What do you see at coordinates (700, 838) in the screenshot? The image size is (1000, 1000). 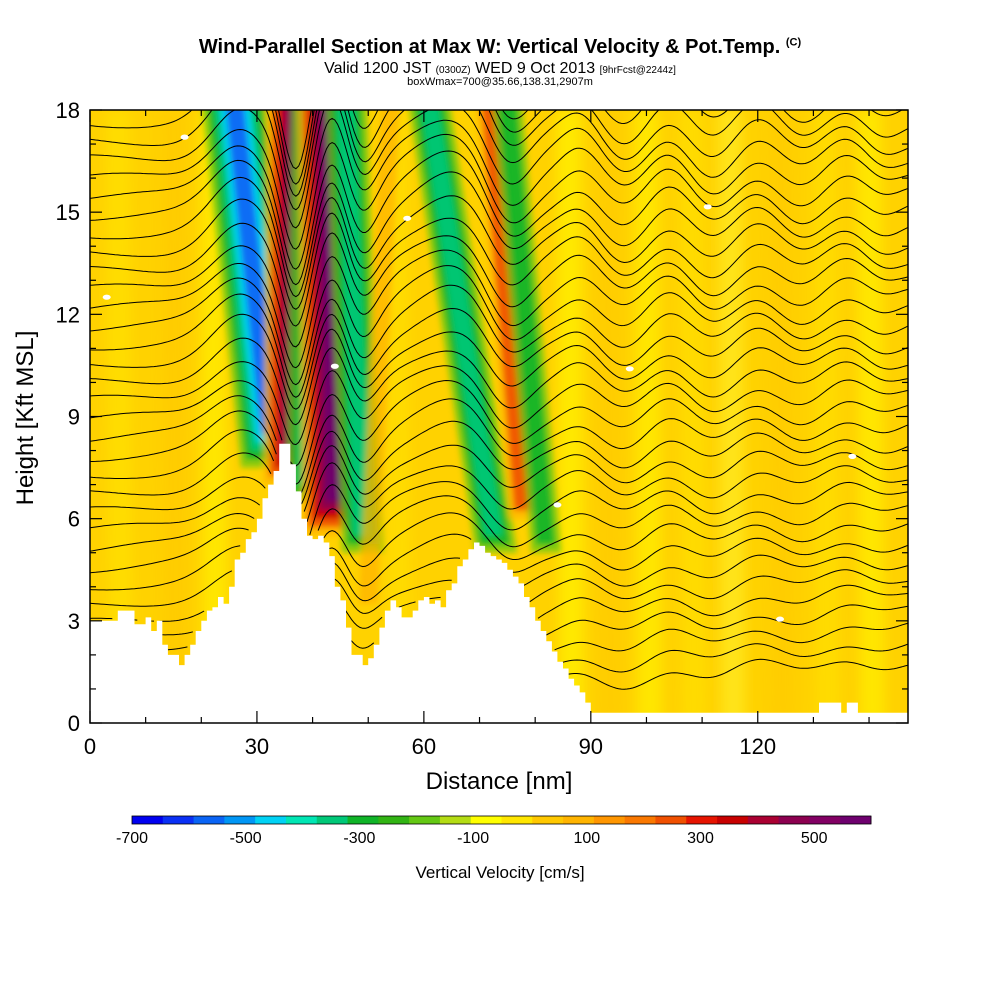 I see `colorbar-tick-label: 300` at bounding box center [700, 838].